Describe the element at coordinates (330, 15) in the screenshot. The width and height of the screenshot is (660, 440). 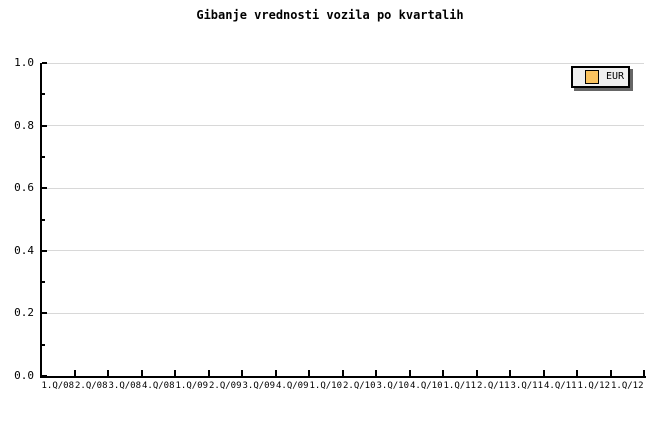
I see `chart-title: Gibanje vrednosti vozila po kvartalih` at that location.